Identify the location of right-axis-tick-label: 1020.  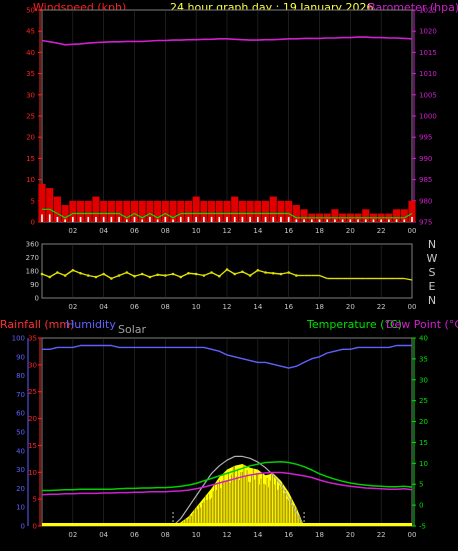
(428, 32).